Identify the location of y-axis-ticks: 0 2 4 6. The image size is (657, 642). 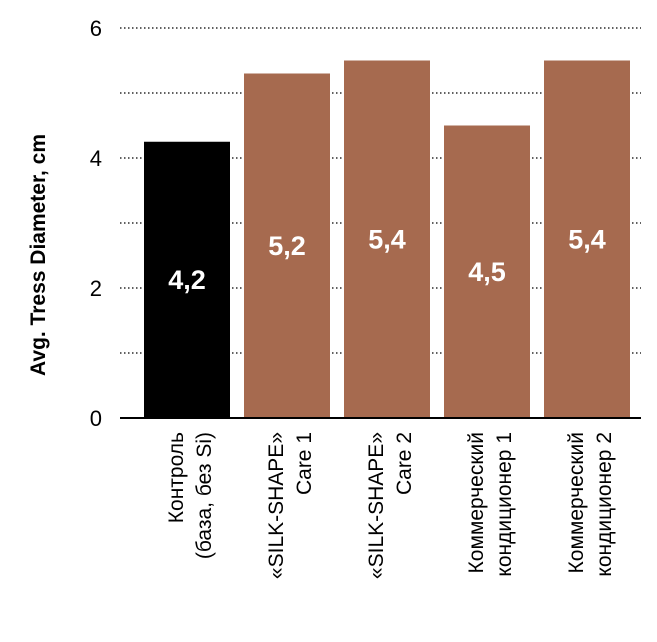
(96, 223).